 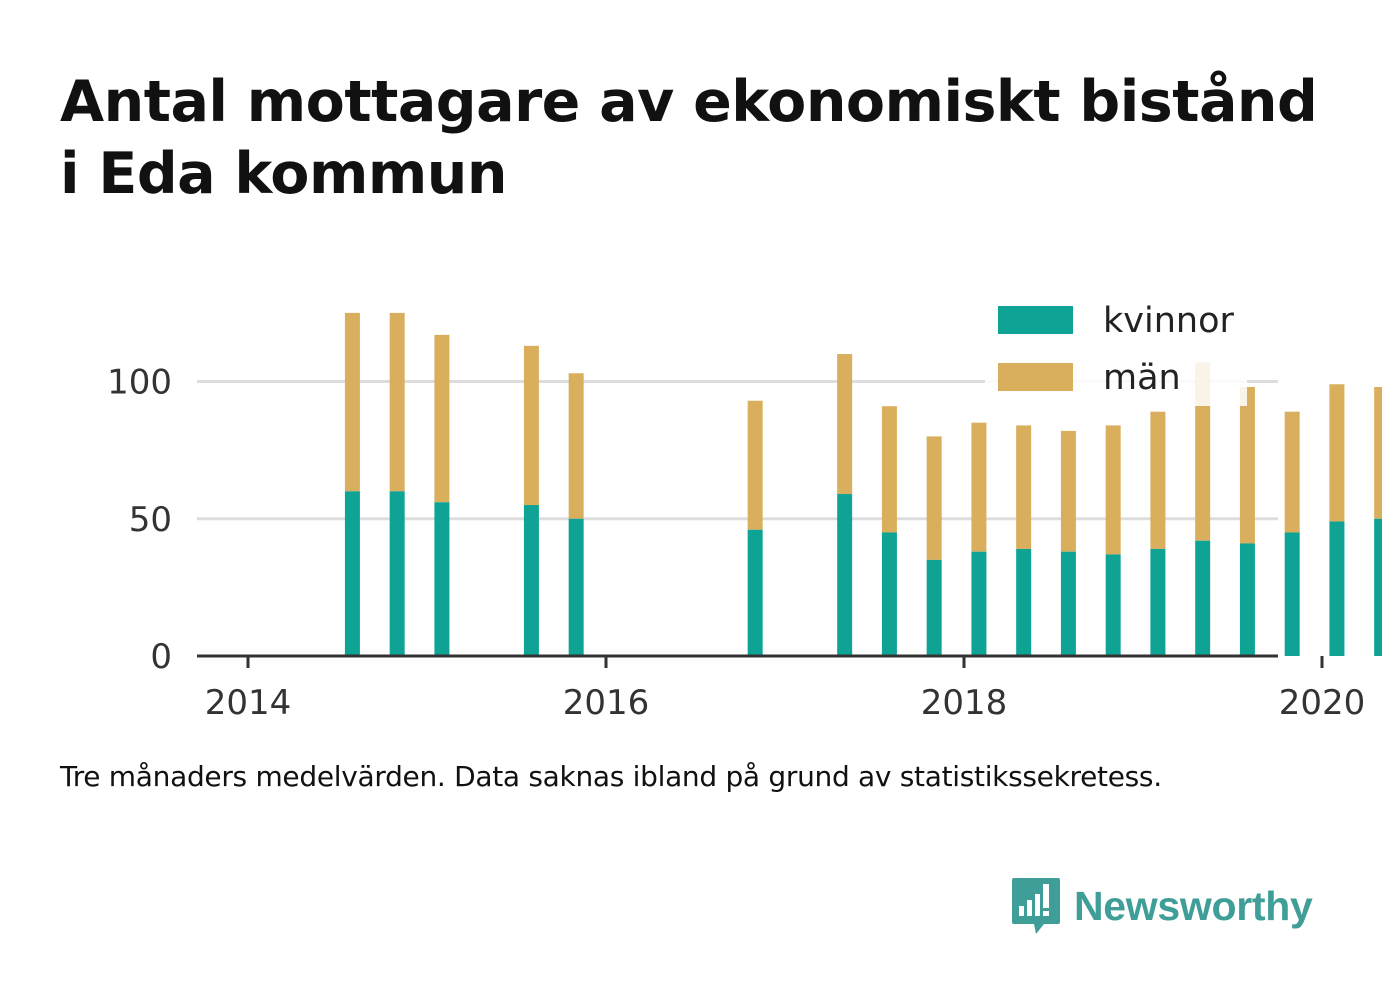 I want to click on x-tick-label: 2018, so click(x=964, y=703).